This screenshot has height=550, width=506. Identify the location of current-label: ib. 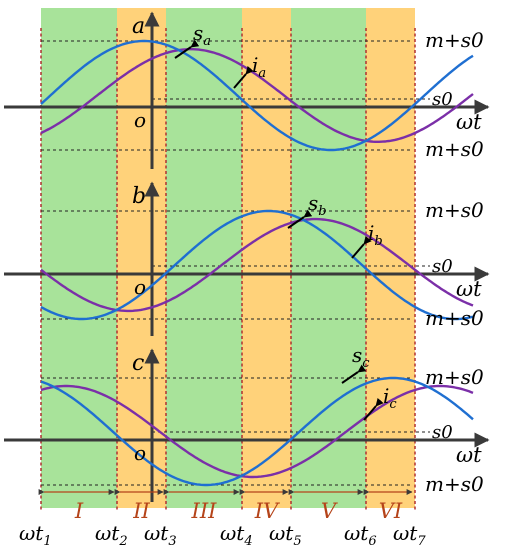
(375, 235).